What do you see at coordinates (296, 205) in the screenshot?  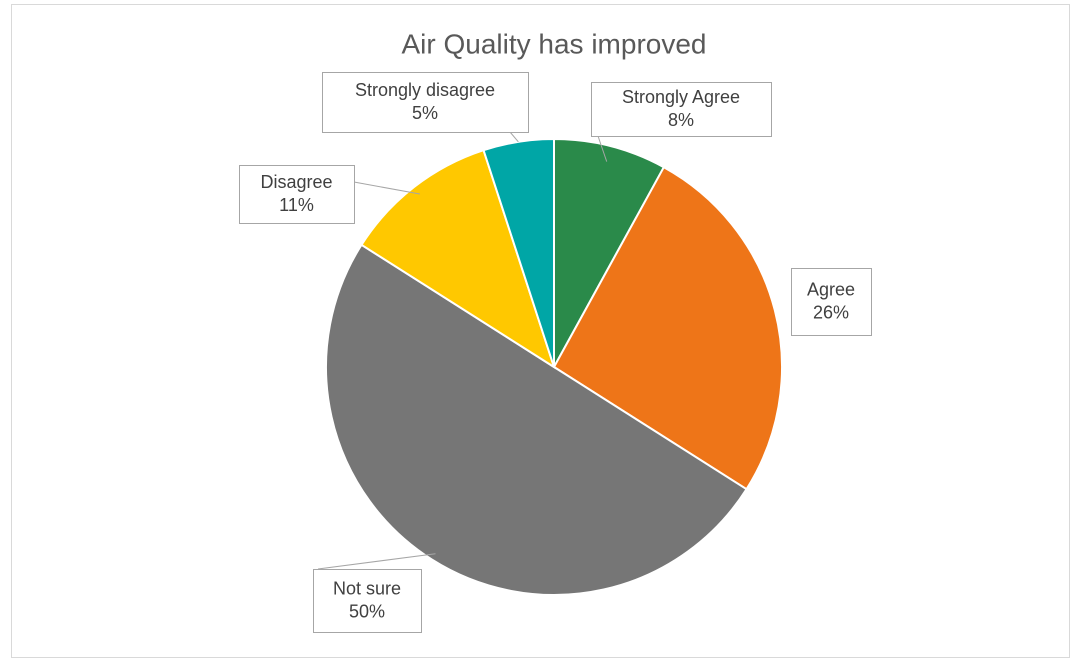 I see `data-label-value: 11%` at bounding box center [296, 205].